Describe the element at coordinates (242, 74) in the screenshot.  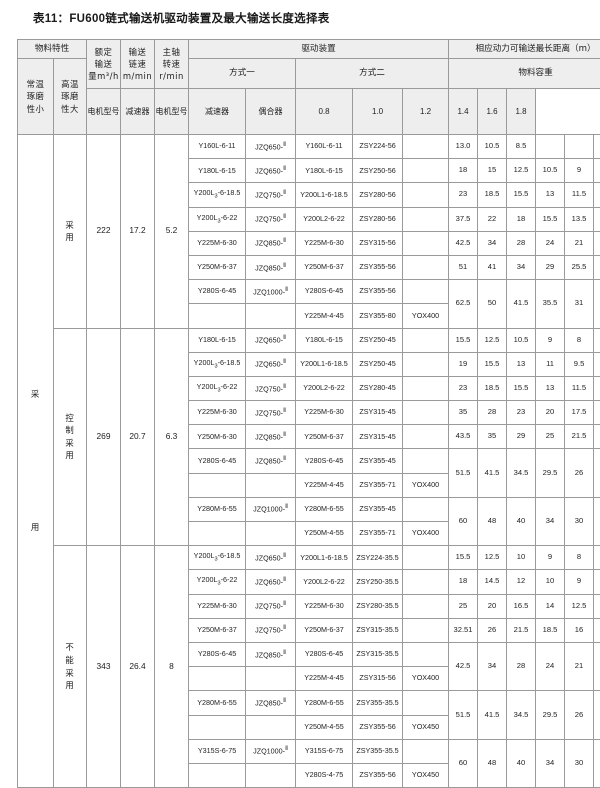
I see `header-method-one: 方式一` at that location.